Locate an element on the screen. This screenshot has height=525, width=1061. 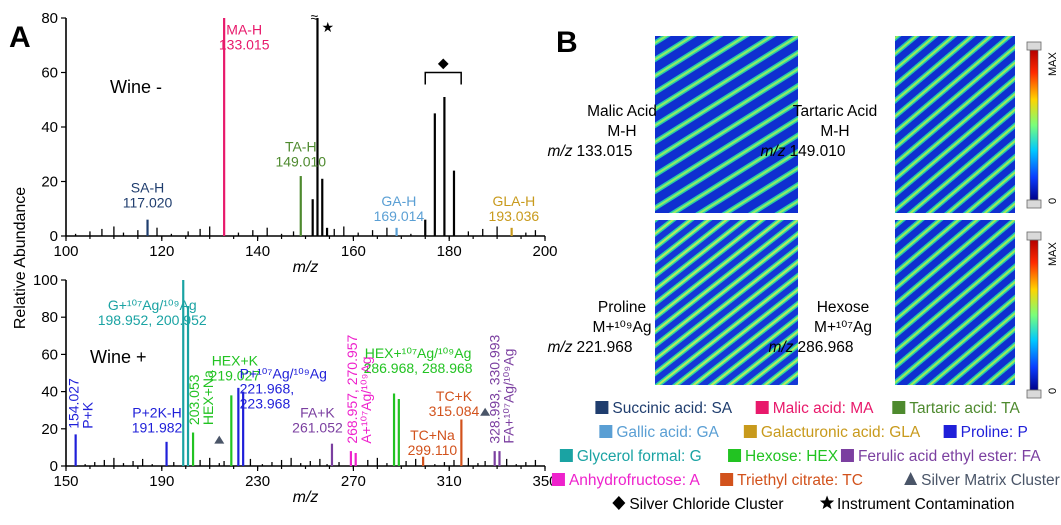
ms-image-ion: M+¹⁰⁹Ag is located at coordinates (622, 327).